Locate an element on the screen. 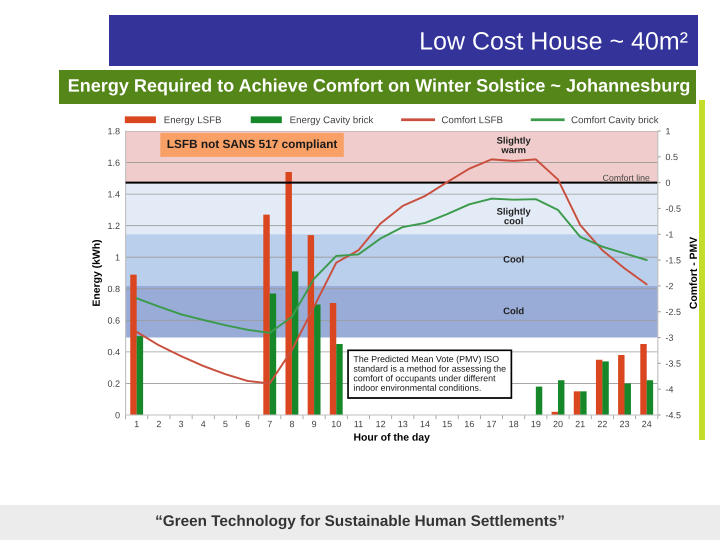 This screenshot has height=540, width=720. x-tick-label: 8 is located at coordinates (292, 424).